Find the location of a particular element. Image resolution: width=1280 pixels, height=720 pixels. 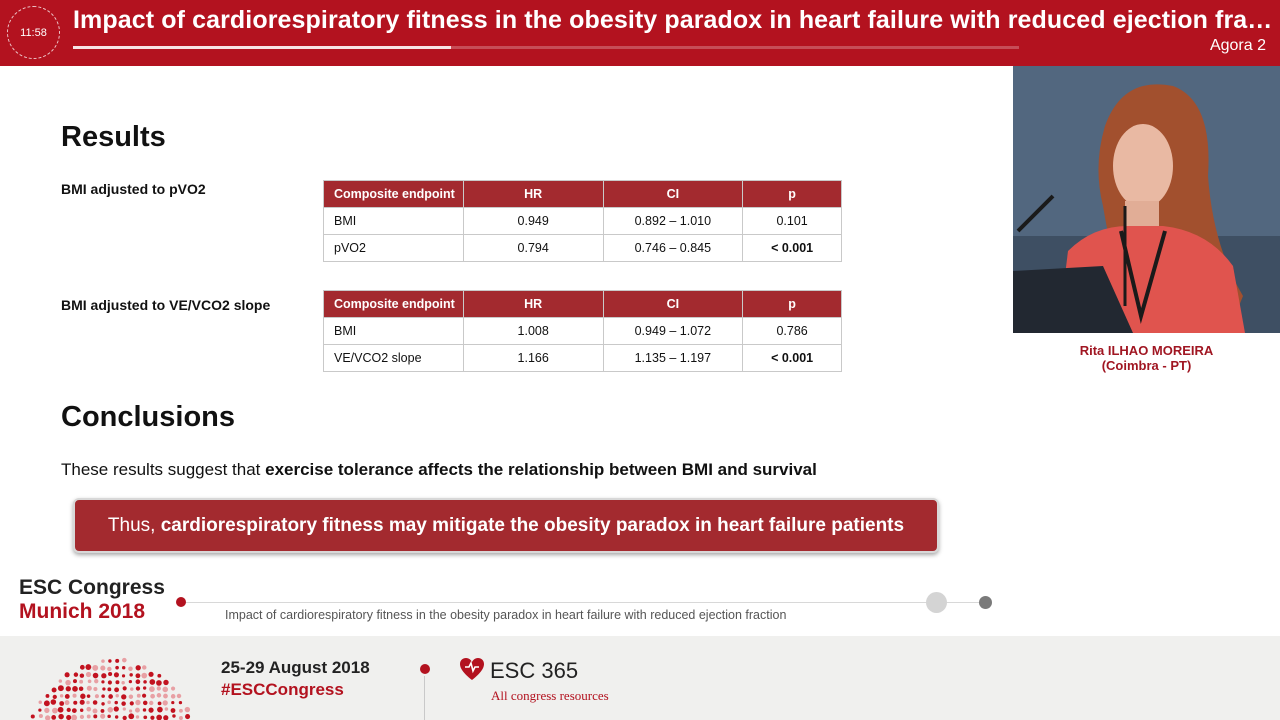

cell-ci: 1.135 – 1.197 is located at coordinates (673, 358).